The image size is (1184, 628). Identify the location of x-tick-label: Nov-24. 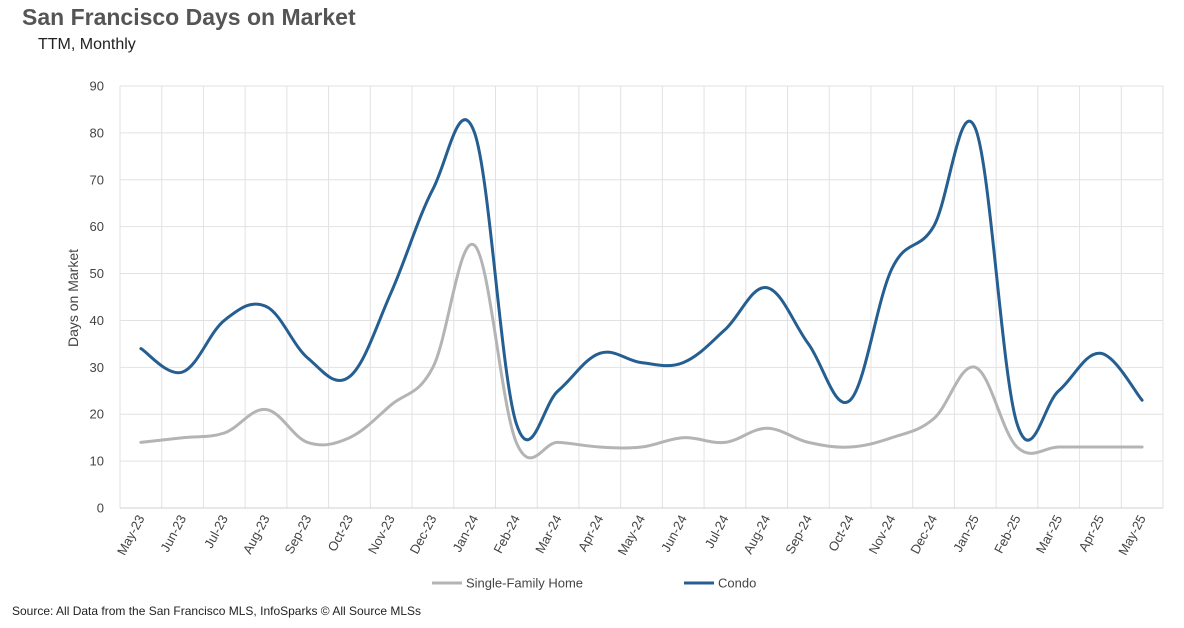
(882, 534).